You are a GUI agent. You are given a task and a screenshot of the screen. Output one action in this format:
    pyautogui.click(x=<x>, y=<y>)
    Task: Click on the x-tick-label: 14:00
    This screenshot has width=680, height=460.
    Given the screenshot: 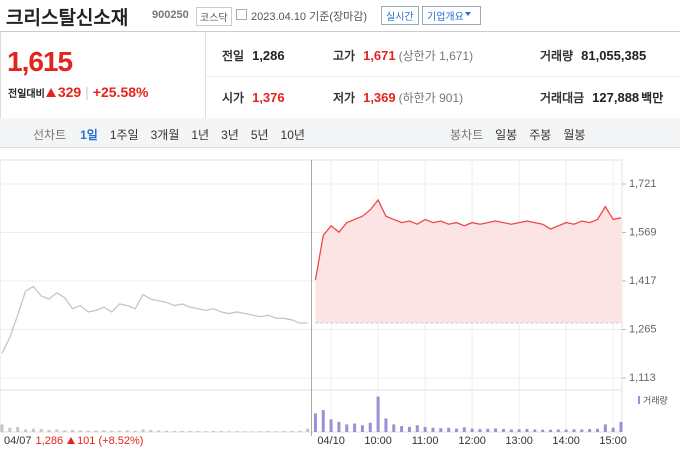 What is the action you would take?
    pyautogui.click(x=566, y=441)
    